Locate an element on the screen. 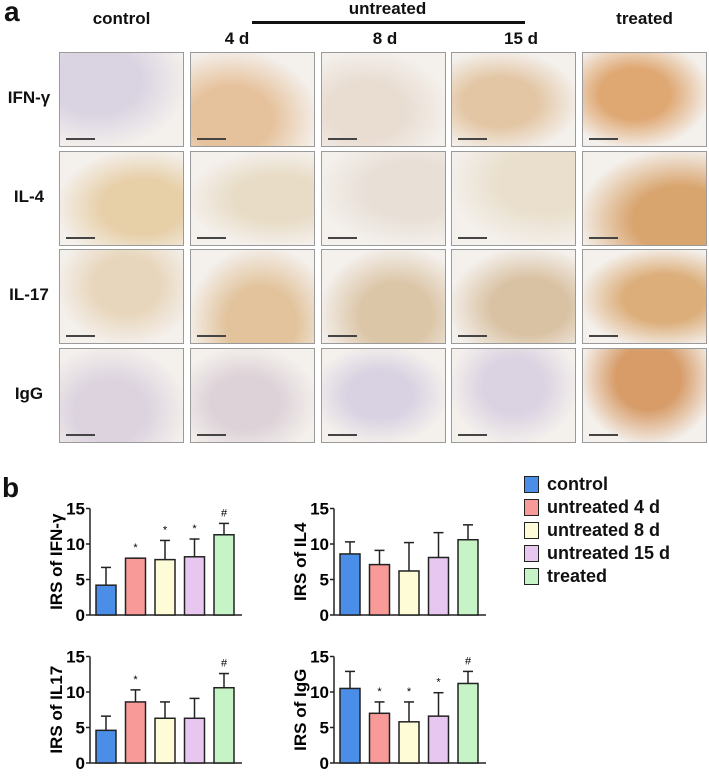 This screenshot has height=778, width=709. legend-label: control is located at coordinates (577, 484).